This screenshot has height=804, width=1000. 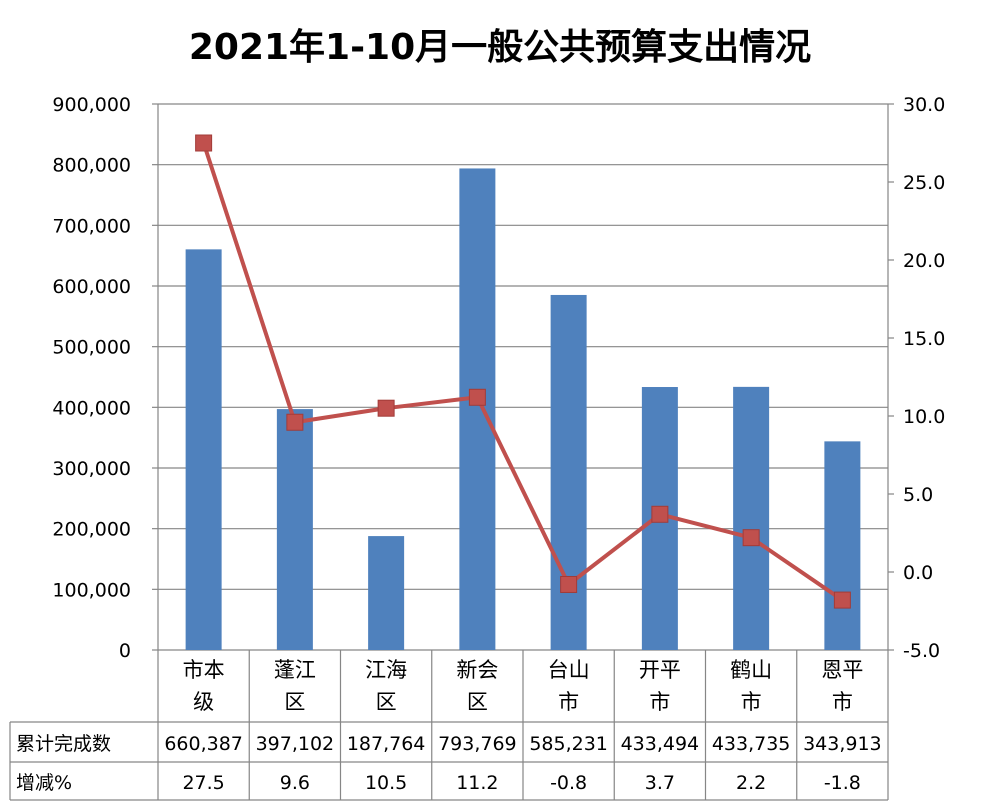 What do you see at coordinates (660, 783) in the screenshot?
I see `table-cell: 3.7` at bounding box center [660, 783].